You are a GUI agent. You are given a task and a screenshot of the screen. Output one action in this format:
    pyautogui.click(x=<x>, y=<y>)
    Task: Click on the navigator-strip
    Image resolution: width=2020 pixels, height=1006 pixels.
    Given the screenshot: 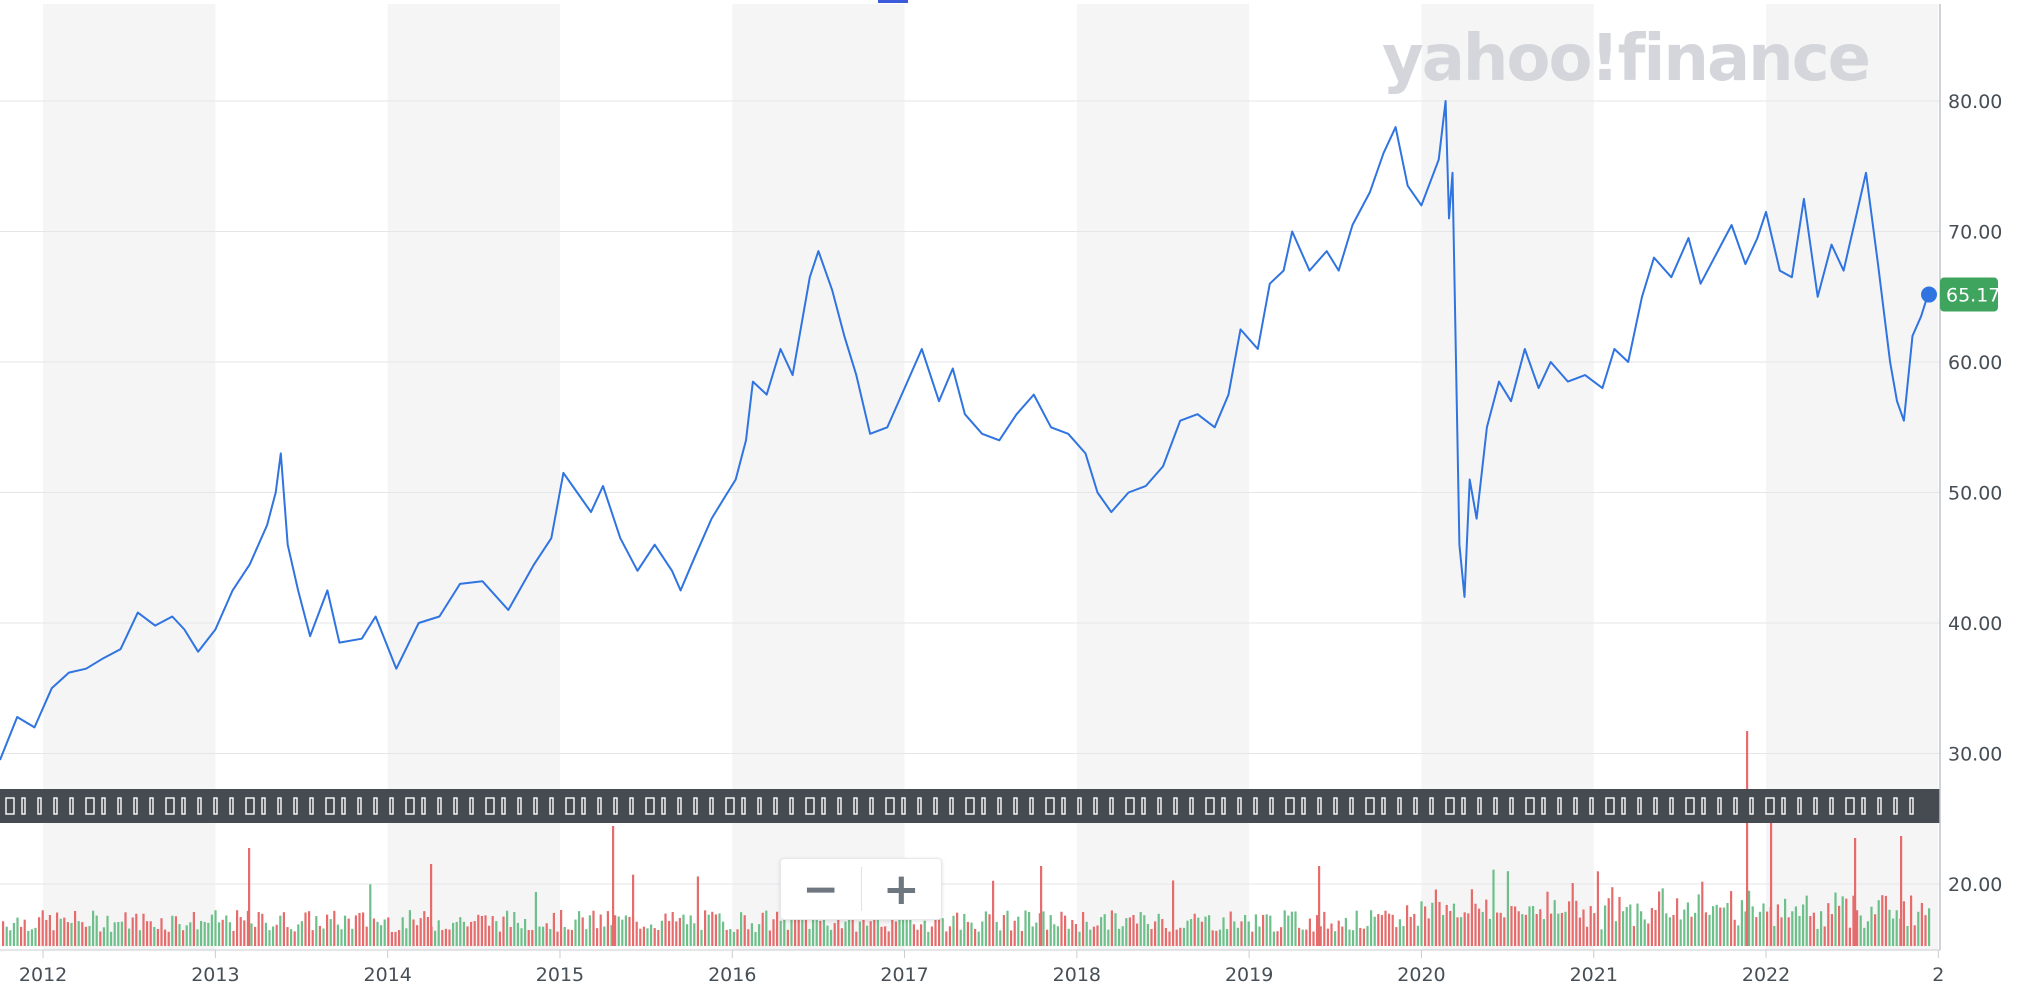 What is the action you would take?
    pyautogui.click(x=970, y=806)
    